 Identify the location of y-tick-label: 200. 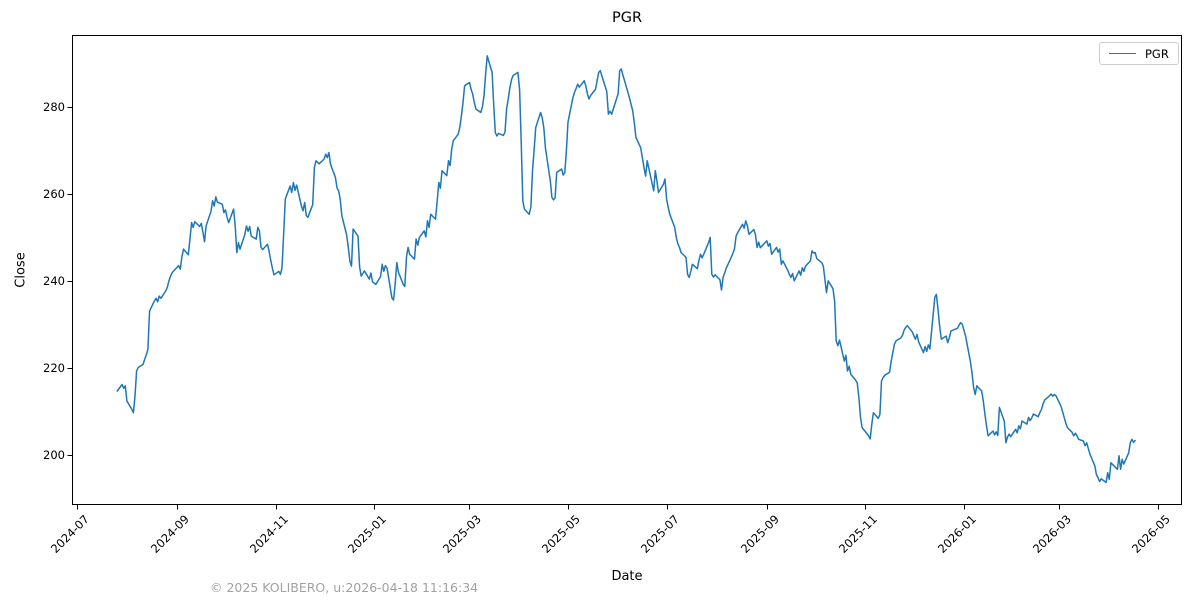
(54, 454).